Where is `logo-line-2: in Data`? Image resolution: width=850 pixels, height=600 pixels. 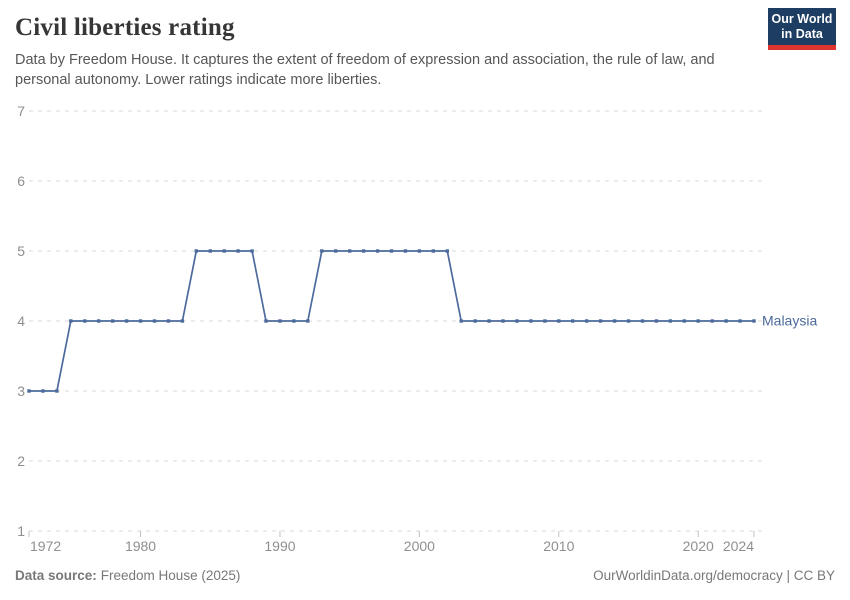 logo-line-2: in Data is located at coordinates (802, 34).